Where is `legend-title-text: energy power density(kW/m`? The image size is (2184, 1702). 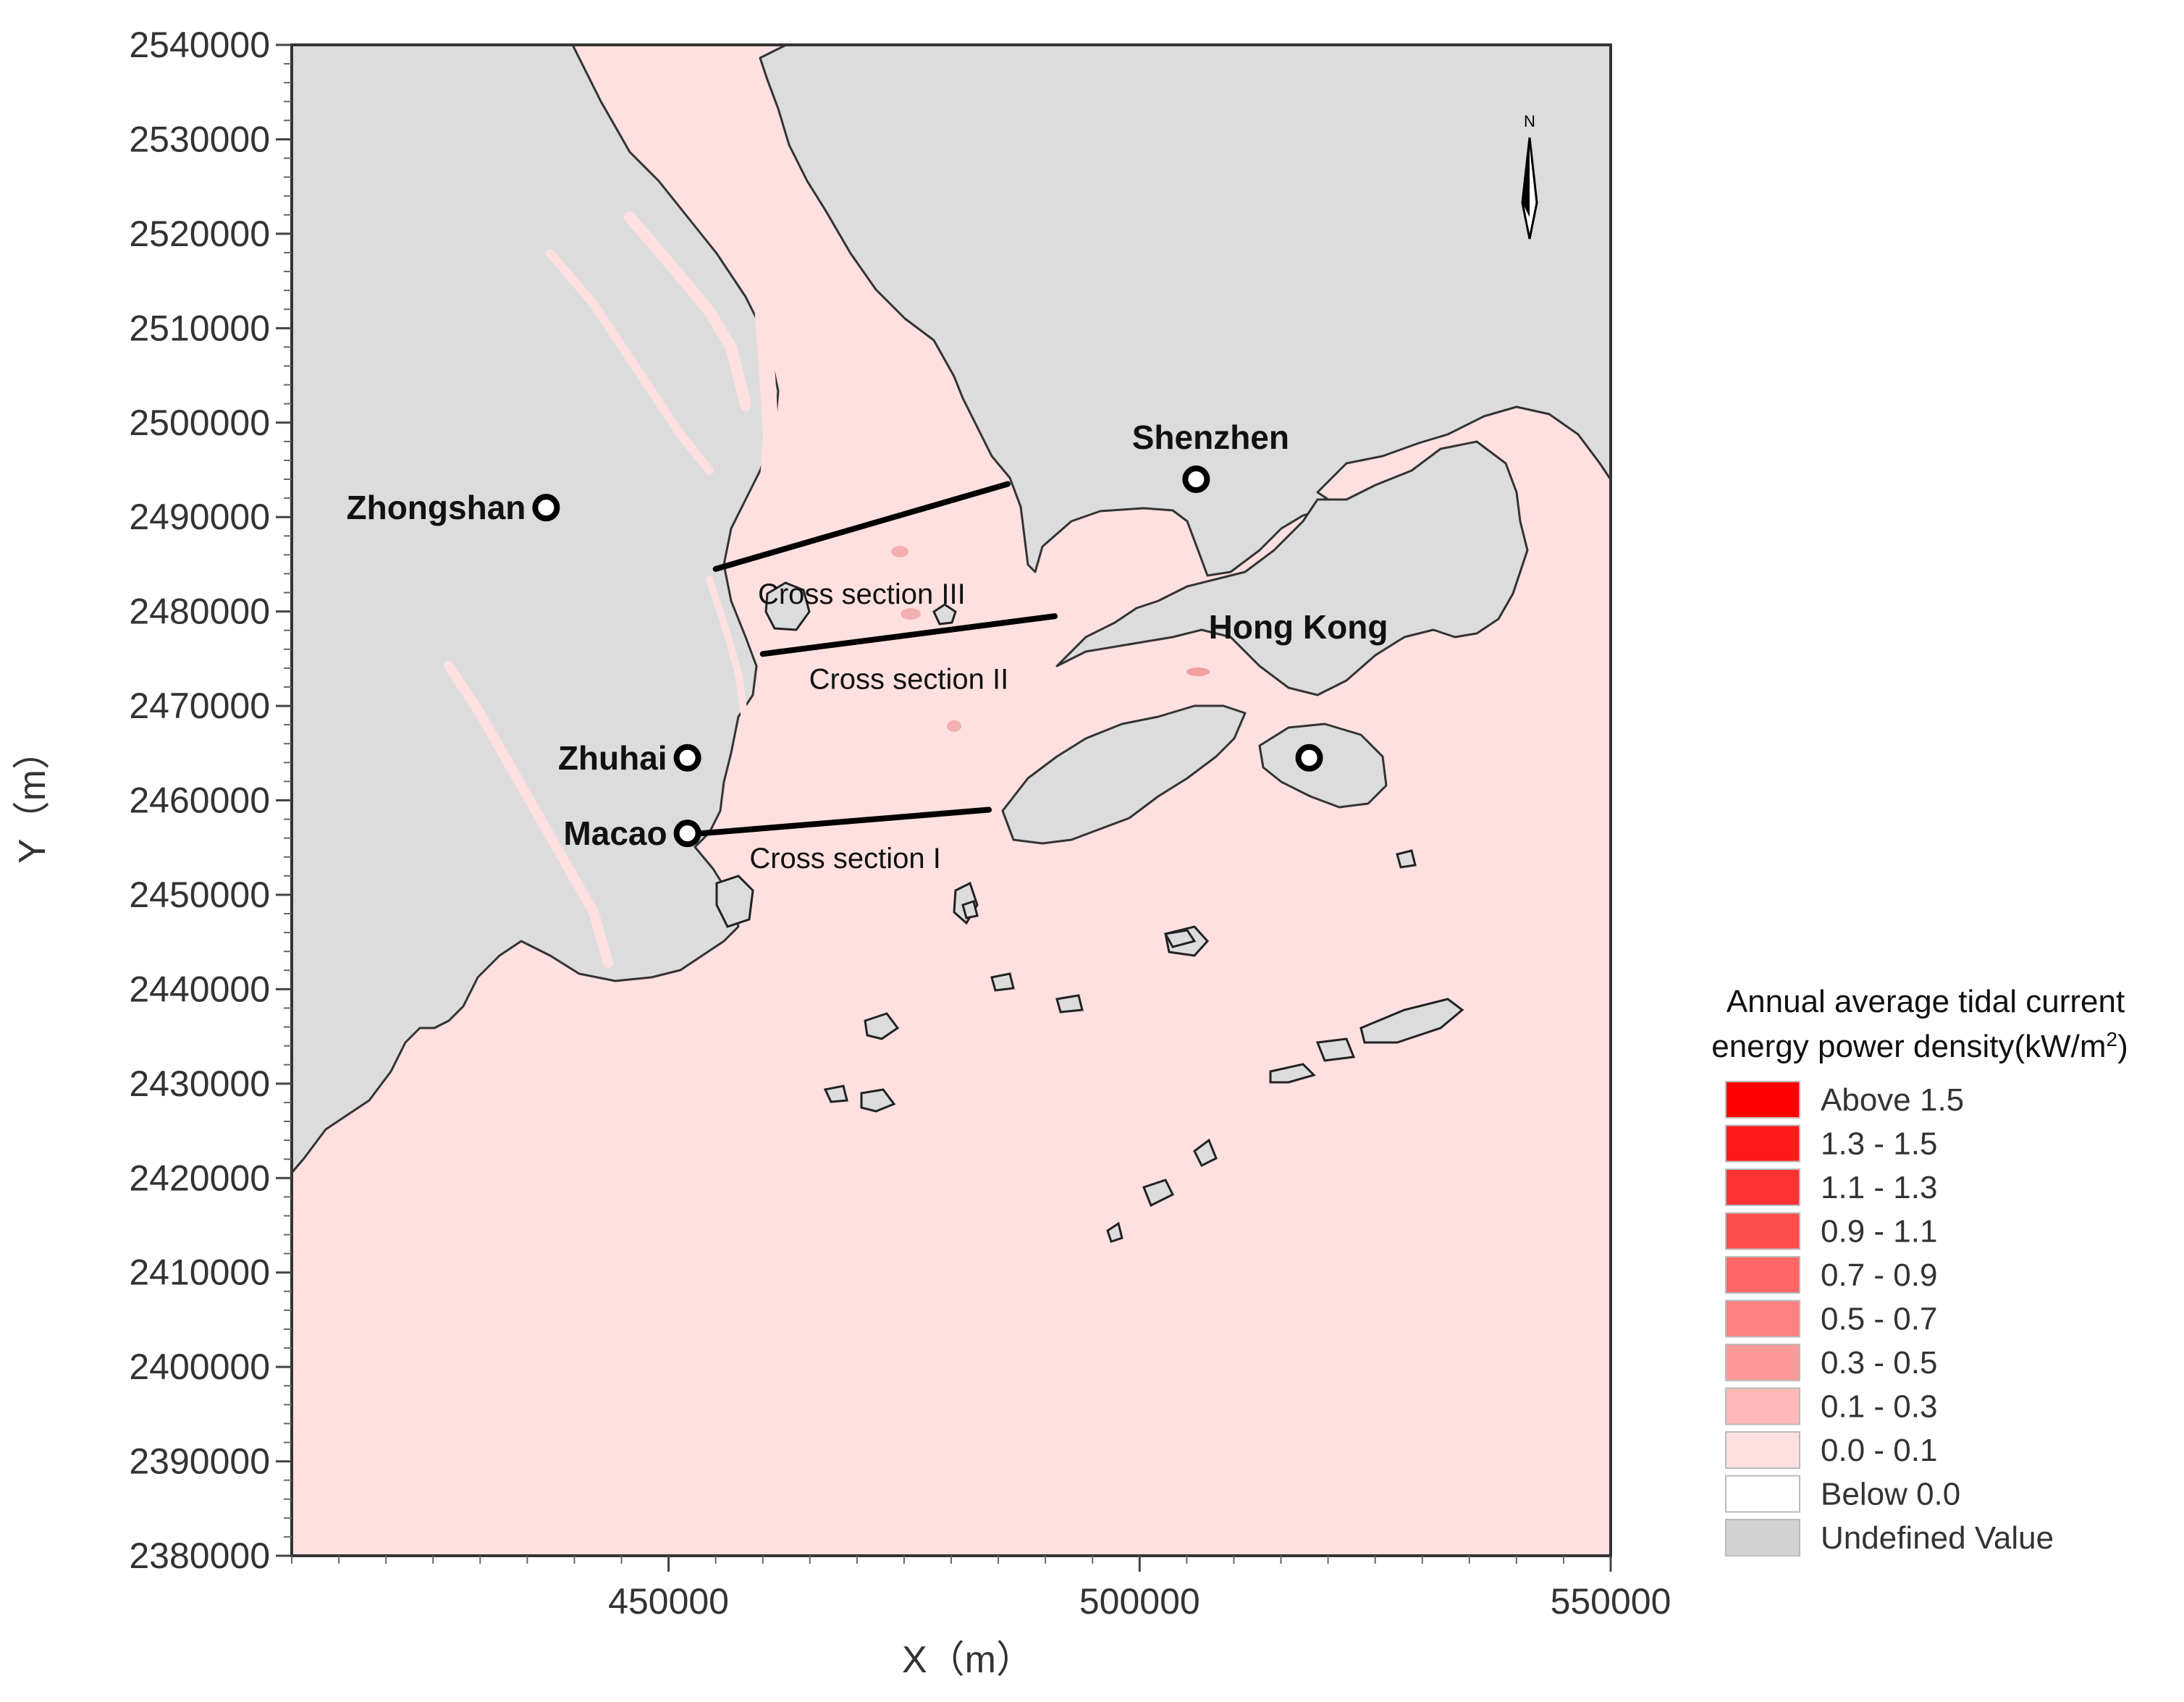
legend-title-text: energy power density(kW/m is located at coordinates (1908, 1046).